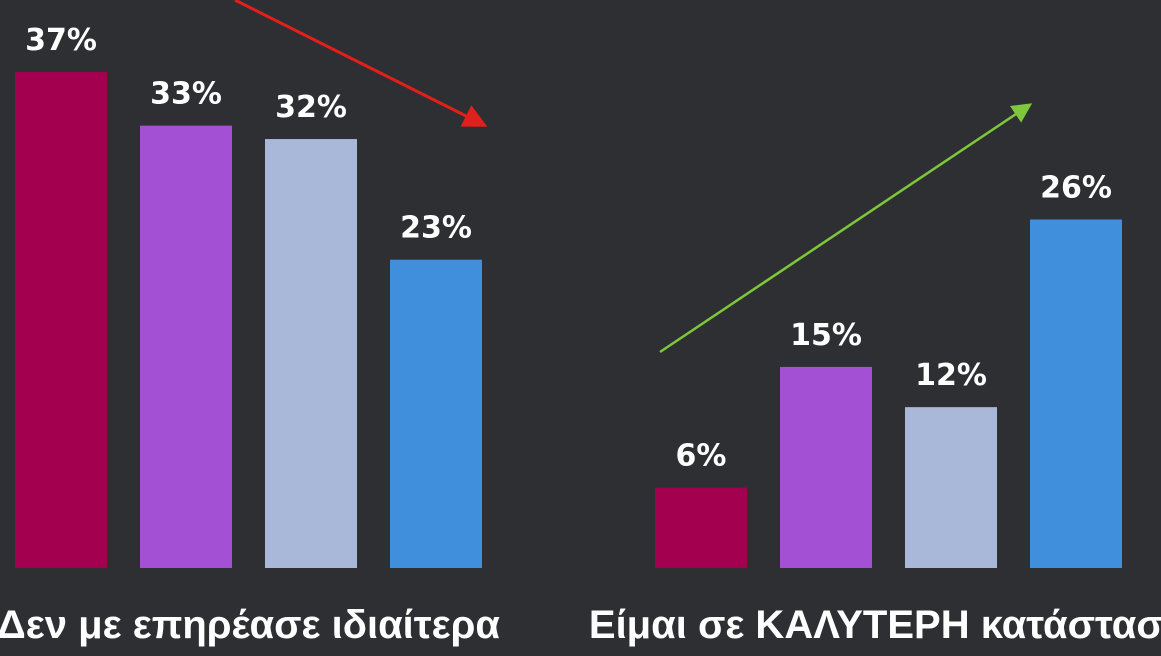 The width and height of the screenshot is (1161, 656). I want to click on trend-arrow-up, so click(846, 228).